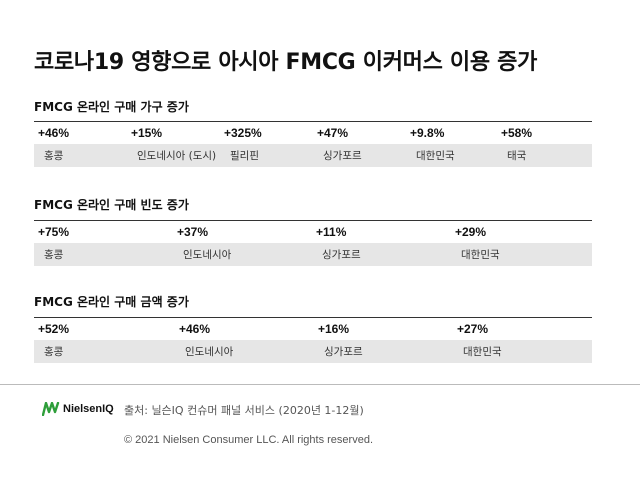  I want to click on nielseniq-logo: NielsenIQ, so click(78, 409).